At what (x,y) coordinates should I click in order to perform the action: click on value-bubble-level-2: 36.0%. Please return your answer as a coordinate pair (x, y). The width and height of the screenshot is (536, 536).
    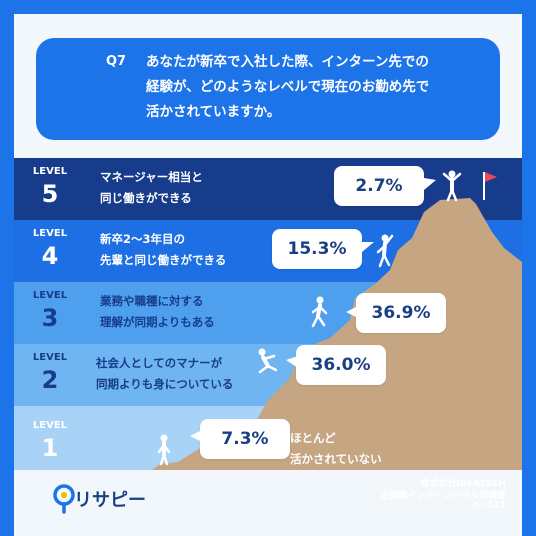
    Looking at the image, I should click on (341, 365).